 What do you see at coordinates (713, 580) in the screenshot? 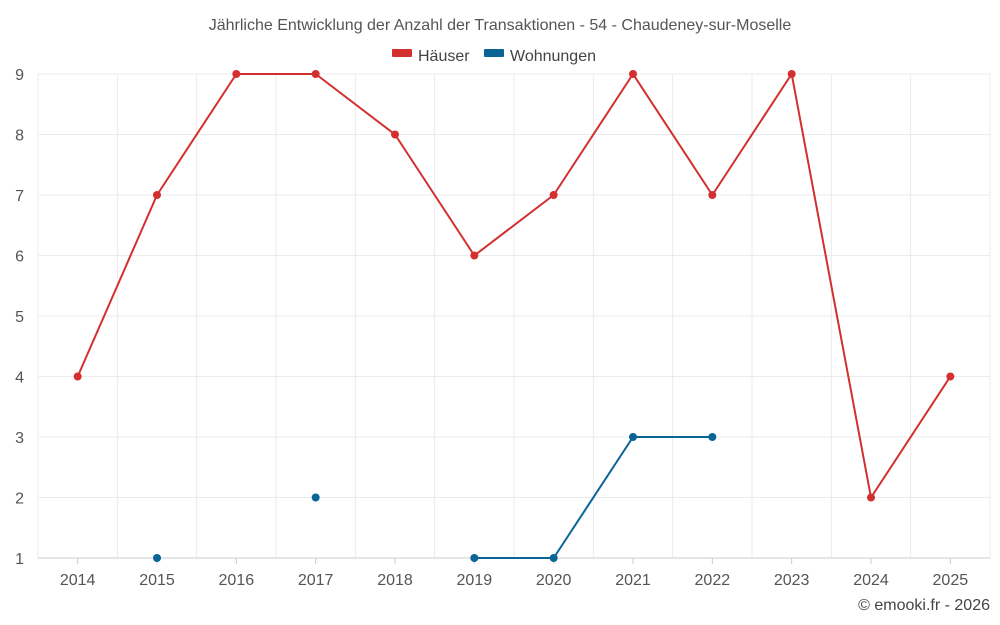
I see `x-tick-label: 2022` at bounding box center [713, 580].